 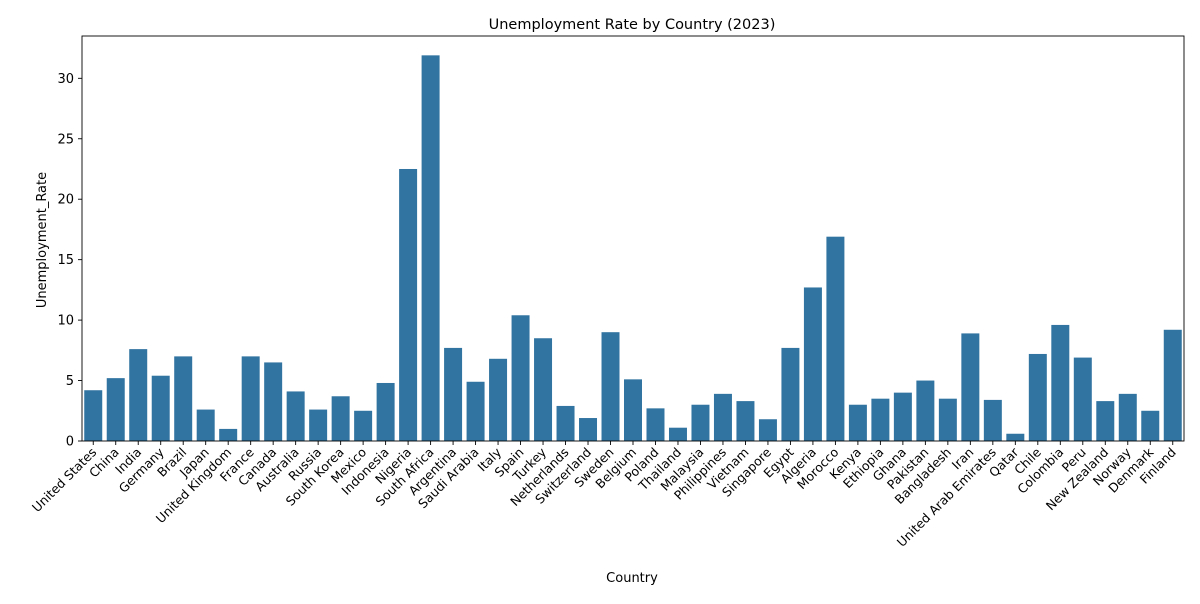 I want to click on y-tick-label: 30, so click(x=65, y=79).